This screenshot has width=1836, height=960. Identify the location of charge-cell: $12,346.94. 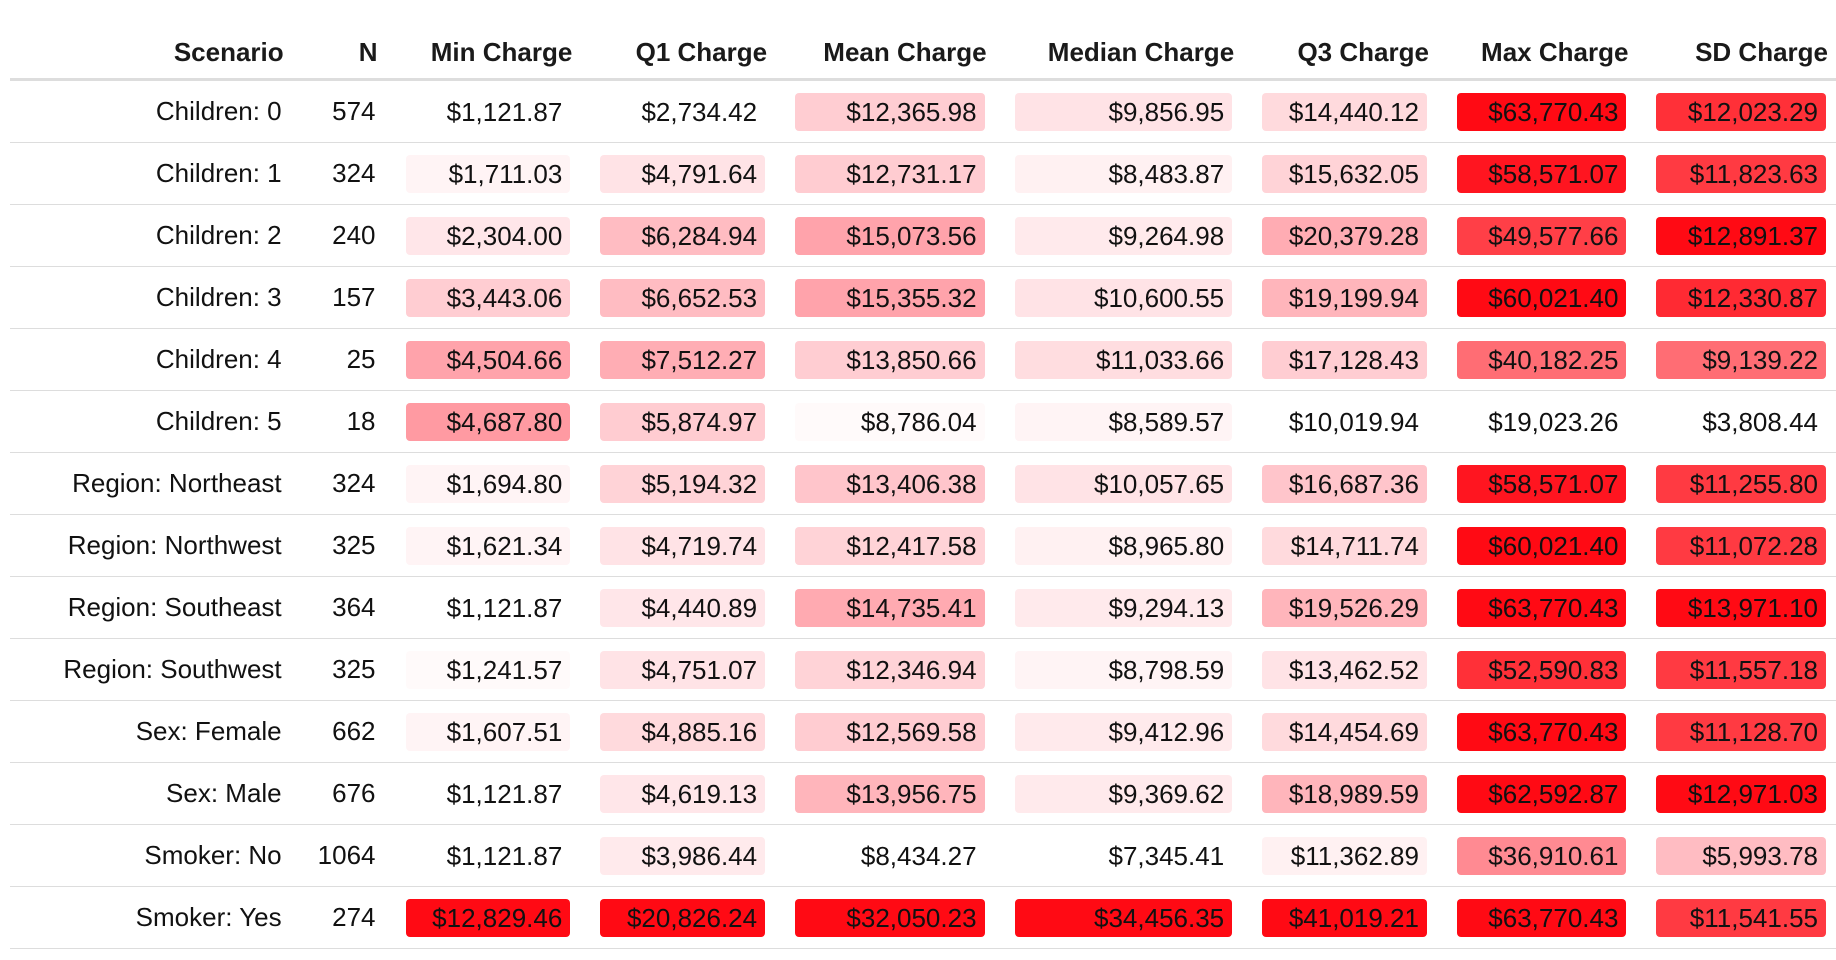
(885, 669).